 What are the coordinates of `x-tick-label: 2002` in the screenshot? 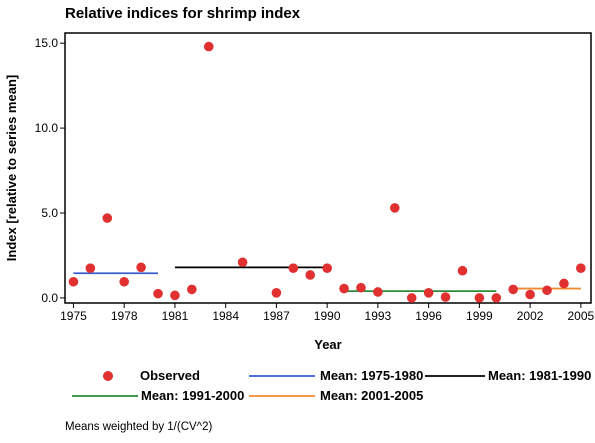 It's located at (530, 316).